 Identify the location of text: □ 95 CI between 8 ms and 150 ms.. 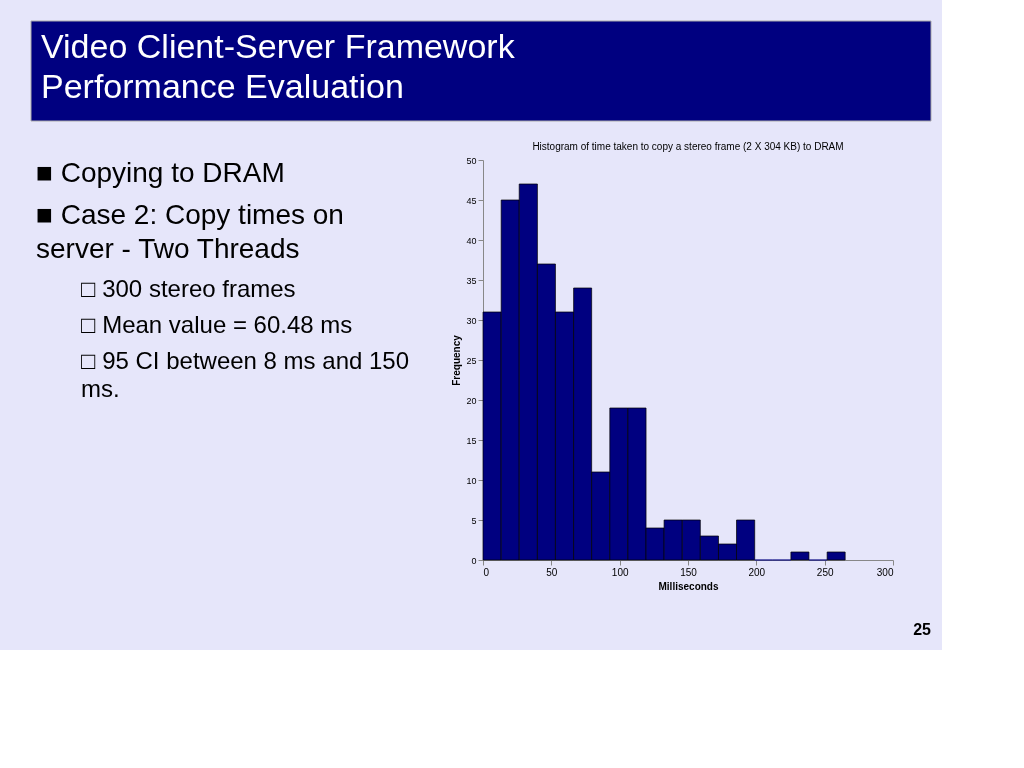
(245, 374).